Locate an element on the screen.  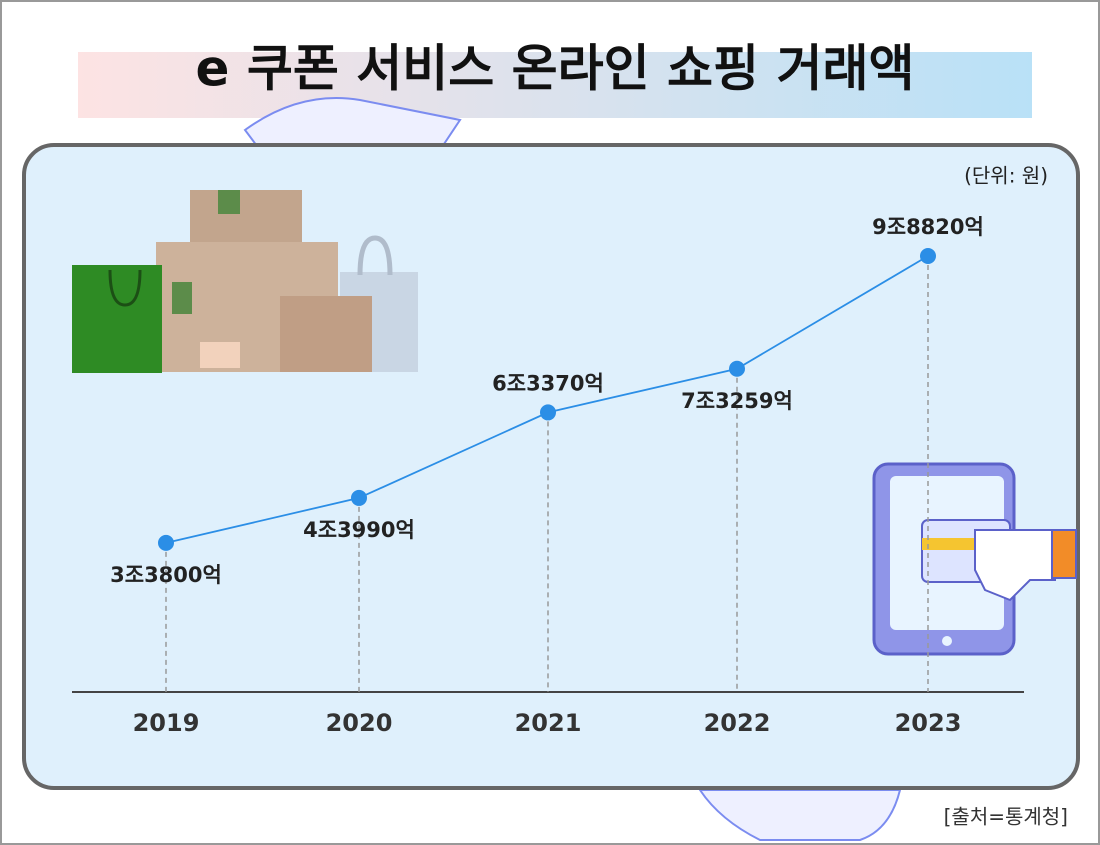
x-tick-label: 2022 is located at coordinates (737, 723).